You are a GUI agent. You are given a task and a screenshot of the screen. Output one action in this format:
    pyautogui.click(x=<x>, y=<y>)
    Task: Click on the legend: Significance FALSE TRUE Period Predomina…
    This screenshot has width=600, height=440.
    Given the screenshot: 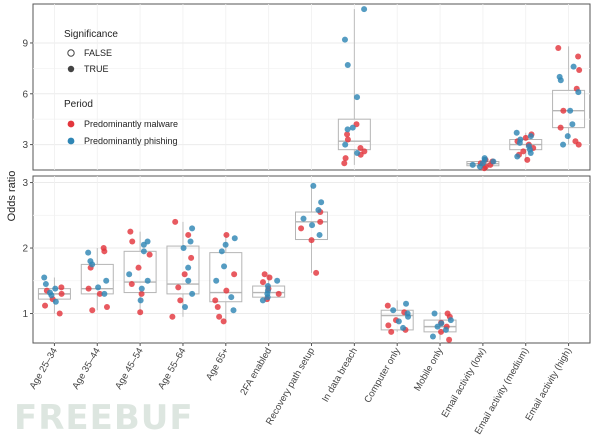 What is the action you would take?
    pyautogui.click(x=121, y=87)
    